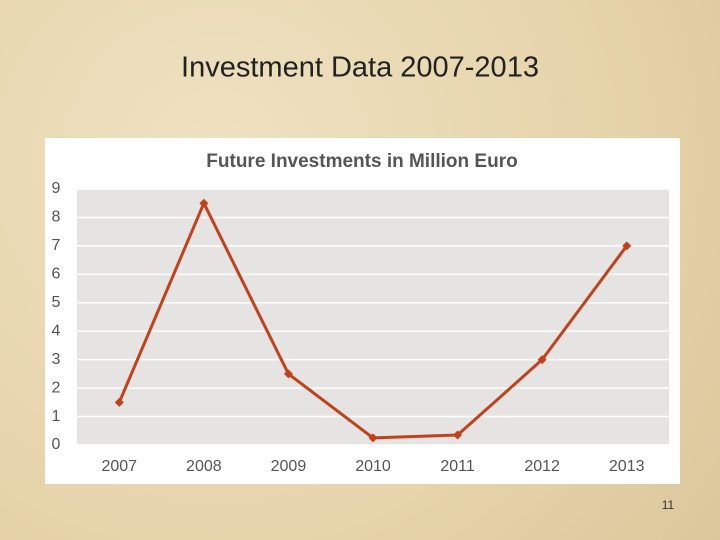 The image size is (720, 540). I want to click on x-tick-label: 2012, so click(542, 466).